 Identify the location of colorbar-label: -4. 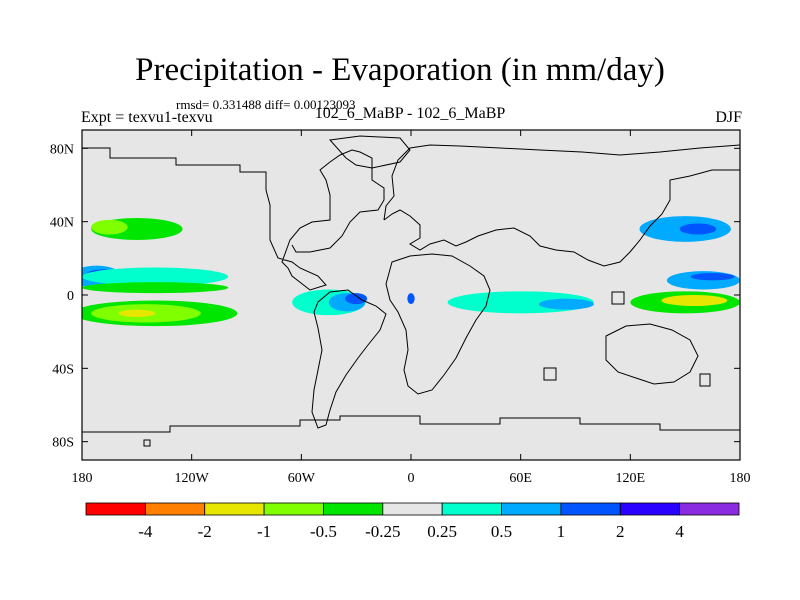
(145, 531).